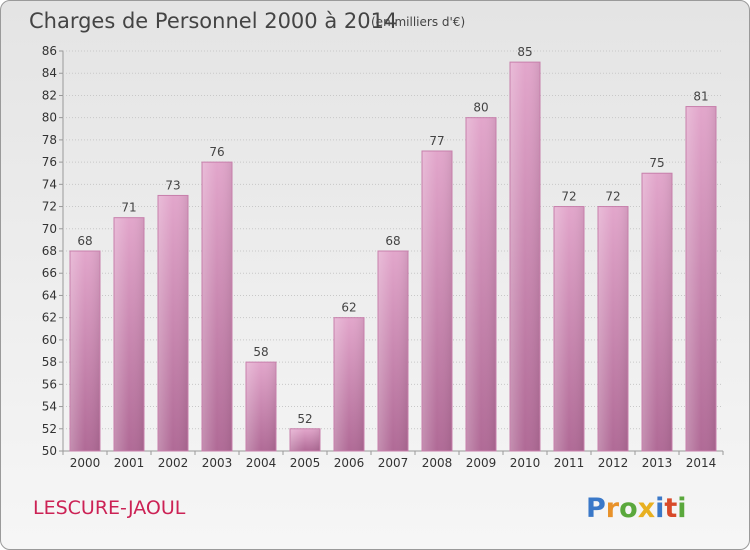  I want to click on x-tick-label: 2005, so click(305, 463).